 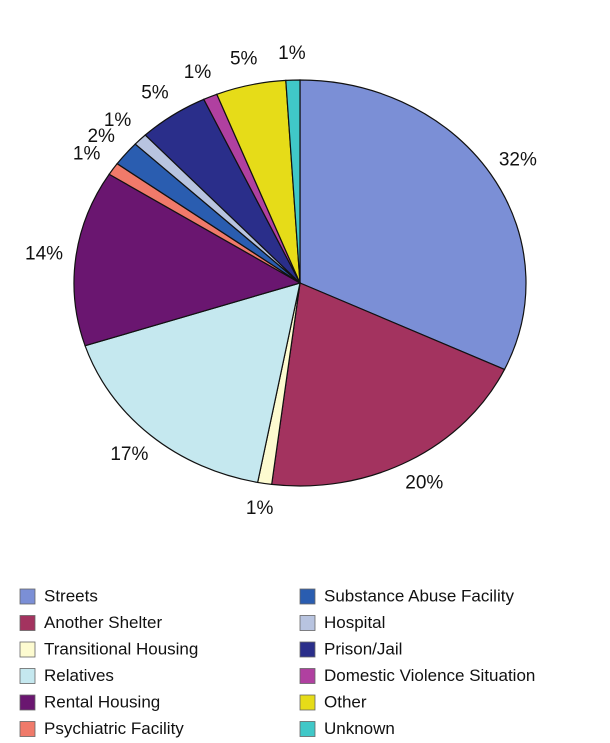 I want to click on data-label: 32%, so click(x=518, y=159).